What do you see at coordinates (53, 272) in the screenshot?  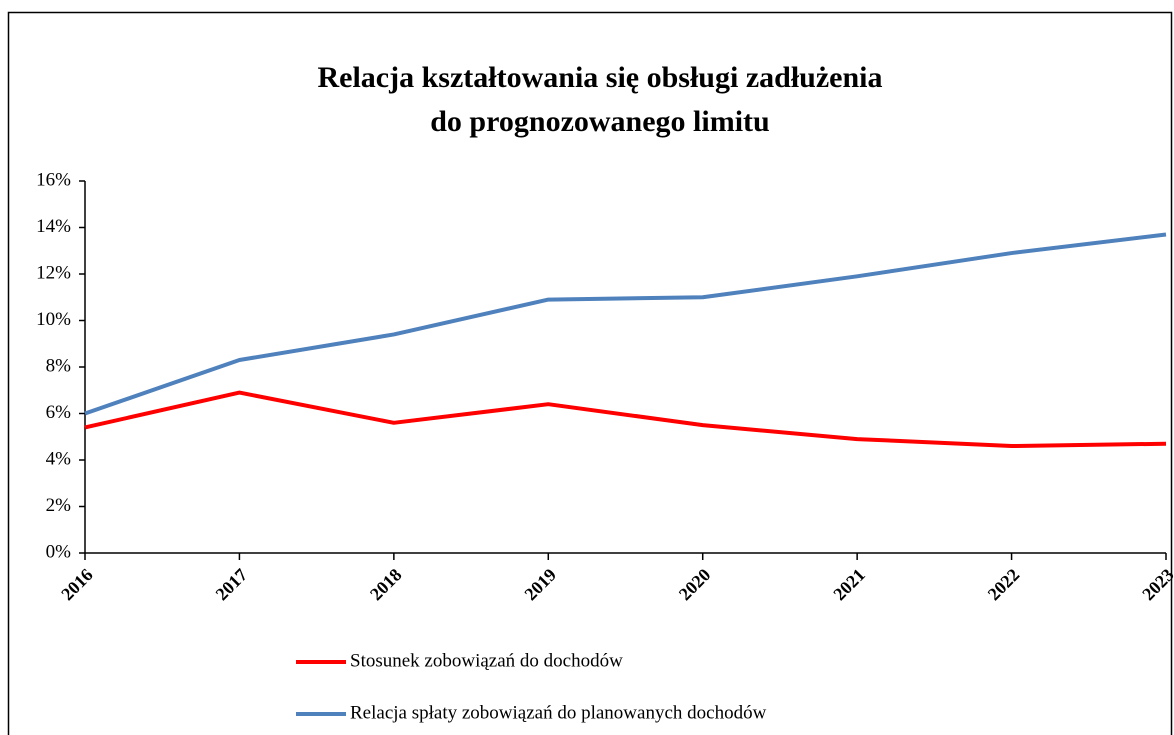 I see `y-tick-label: 12%` at bounding box center [53, 272].